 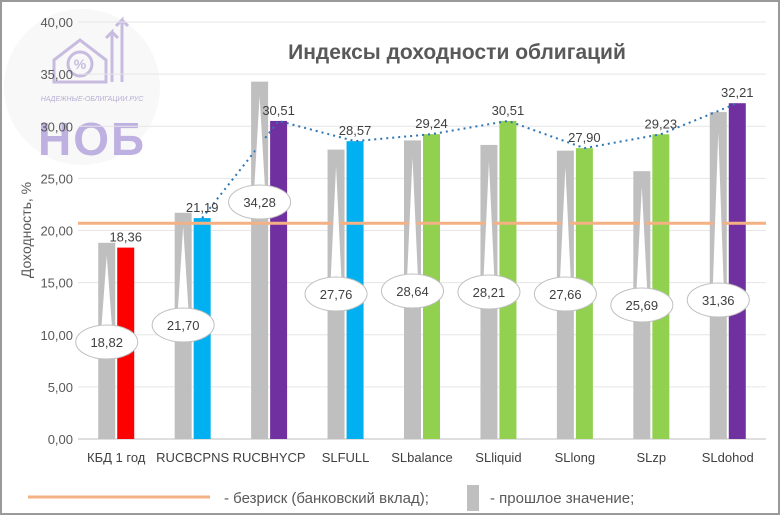 I want to click on y-tick-label: 25,00, so click(x=56, y=178).